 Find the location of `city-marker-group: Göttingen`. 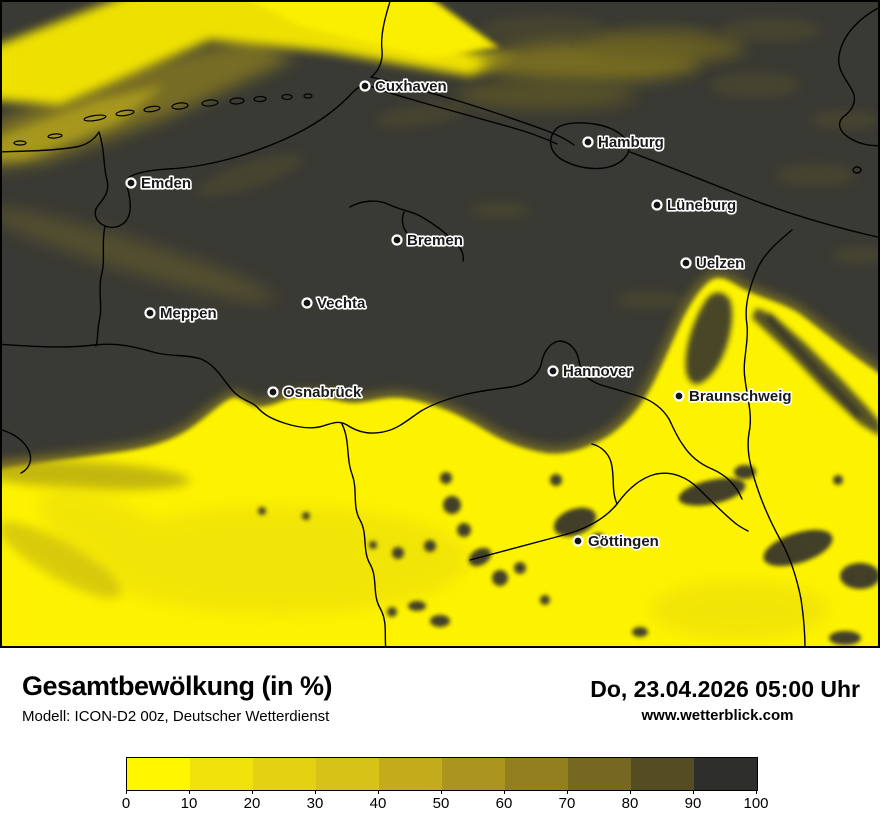

city-marker-group: Göttingen is located at coordinates (616, 541).